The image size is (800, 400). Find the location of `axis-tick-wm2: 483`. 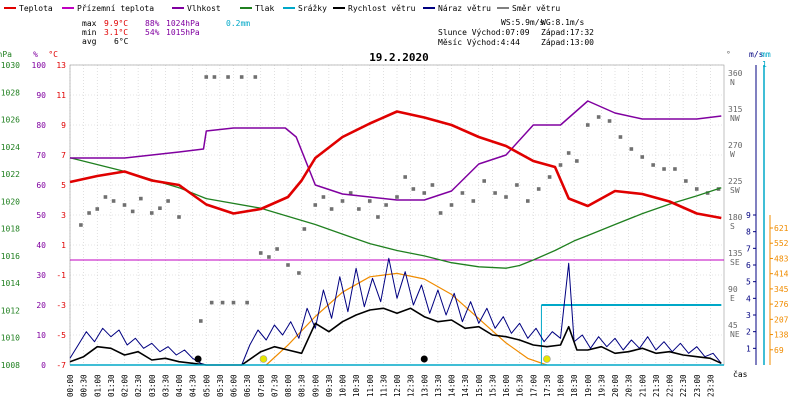

axis-tick-wm2: 483 is located at coordinates (781, 258).